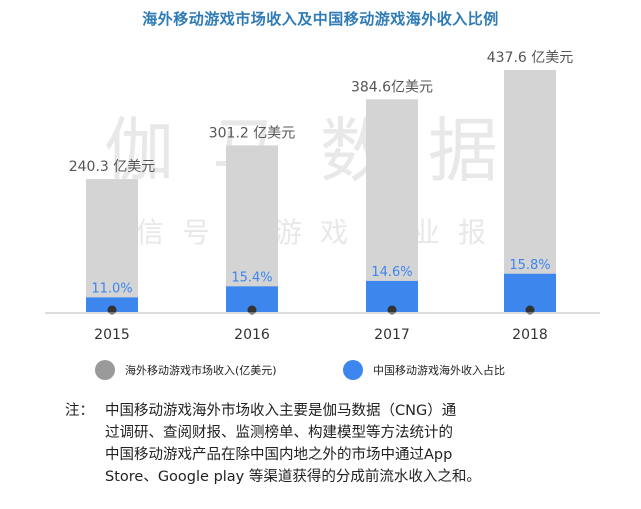  What do you see at coordinates (252, 310) in the screenshot?
I see `bar-marker-2016` at bounding box center [252, 310].